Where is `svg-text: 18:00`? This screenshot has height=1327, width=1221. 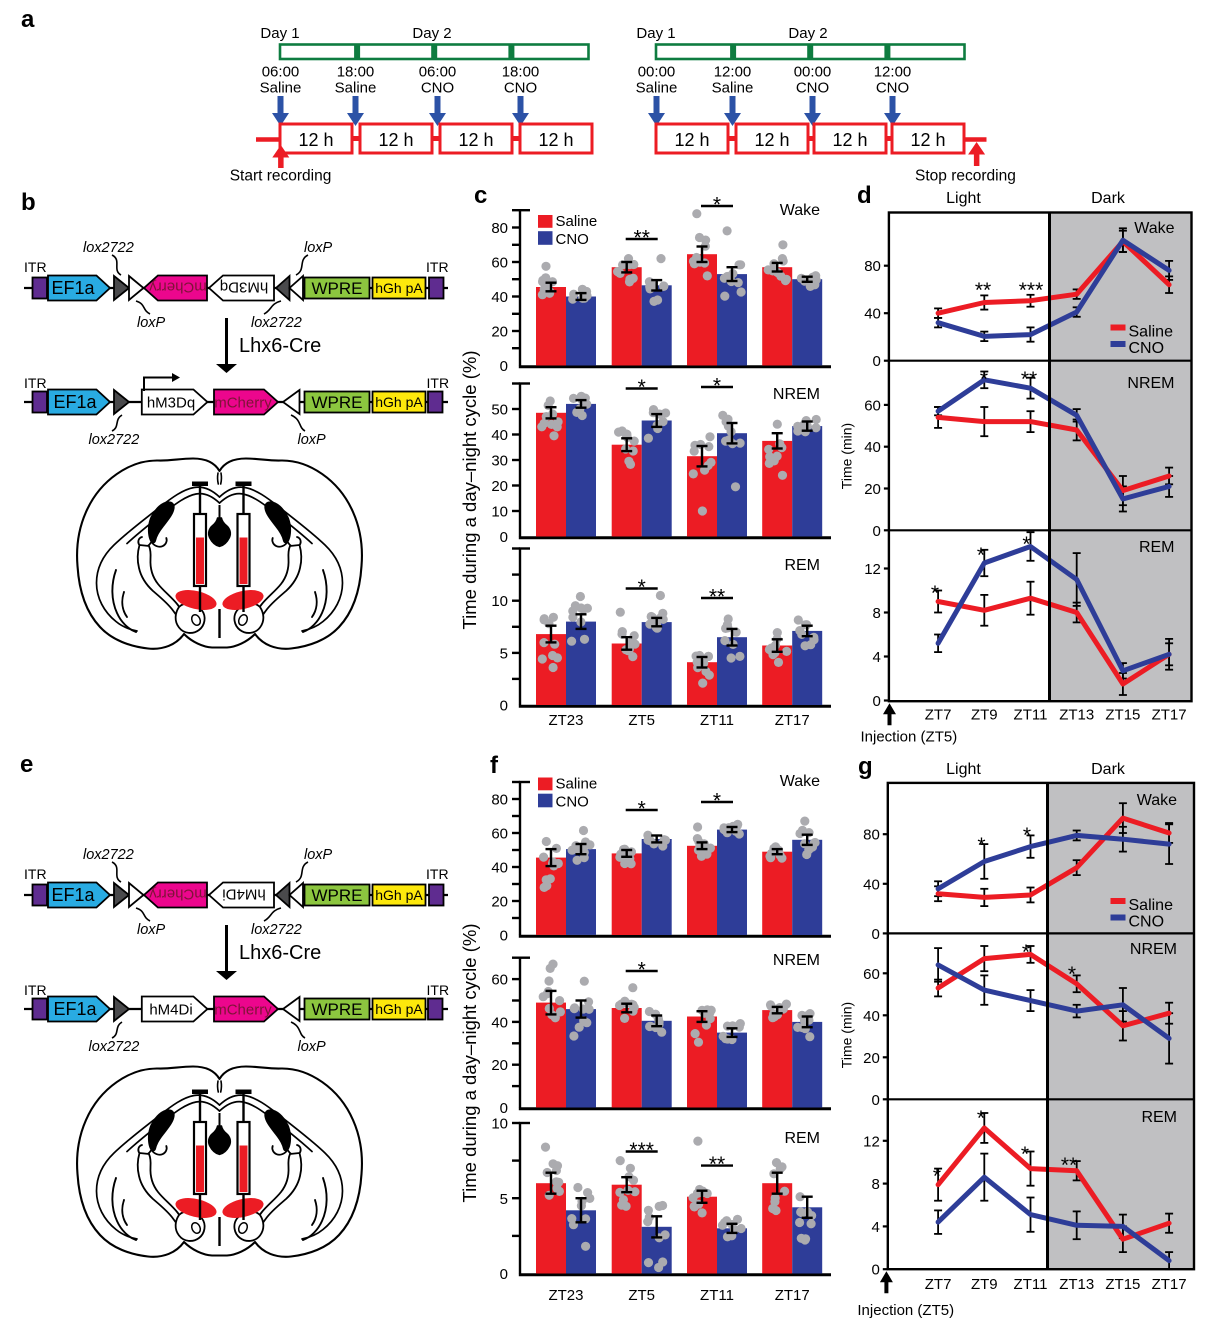
svg-text: 18:00 is located at coordinates (521, 72).